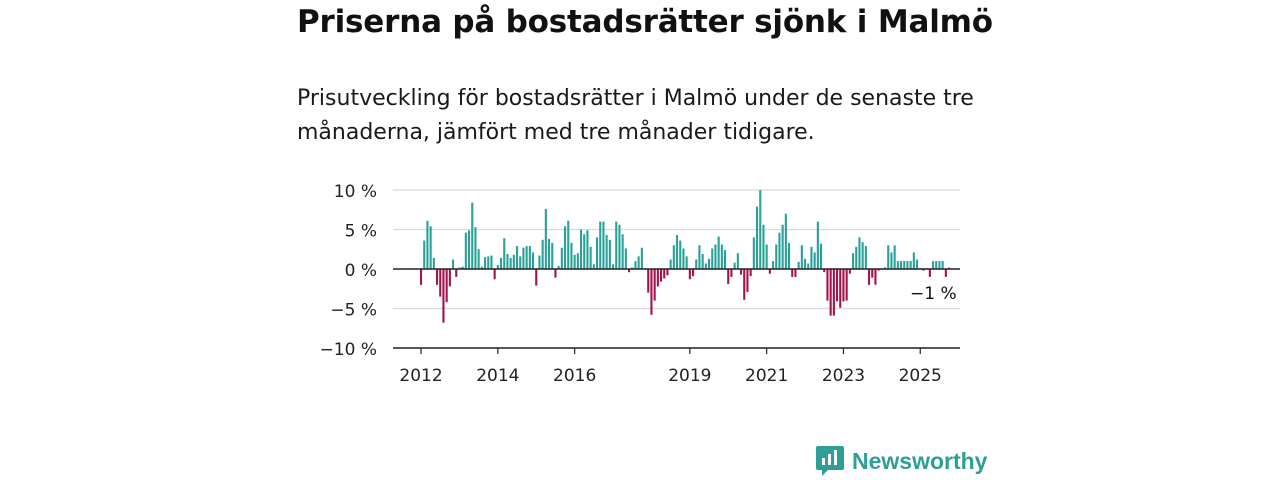  I want to click on x-tick-label: 2023, so click(843, 376).